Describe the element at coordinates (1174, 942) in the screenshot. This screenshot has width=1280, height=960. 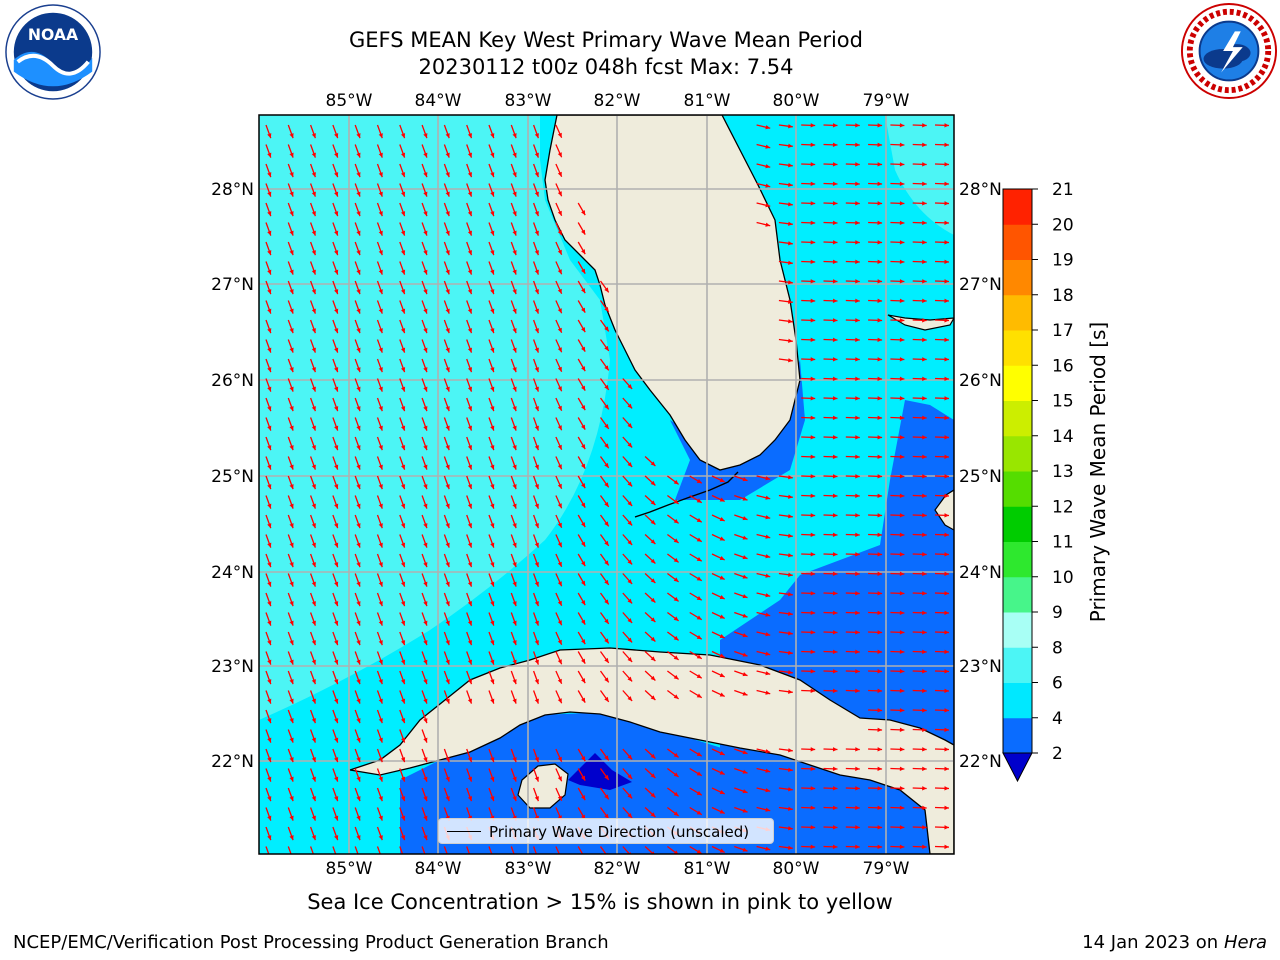
I see `date-stamp: 14 Jan 2023 on Hera` at that location.